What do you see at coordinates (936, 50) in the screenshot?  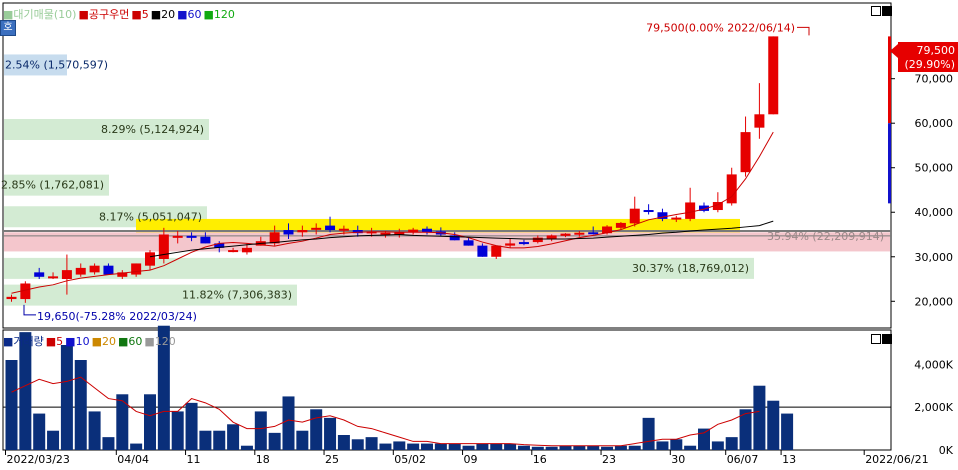 I see `current-price: 79,500` at bounding box center [936, 50].